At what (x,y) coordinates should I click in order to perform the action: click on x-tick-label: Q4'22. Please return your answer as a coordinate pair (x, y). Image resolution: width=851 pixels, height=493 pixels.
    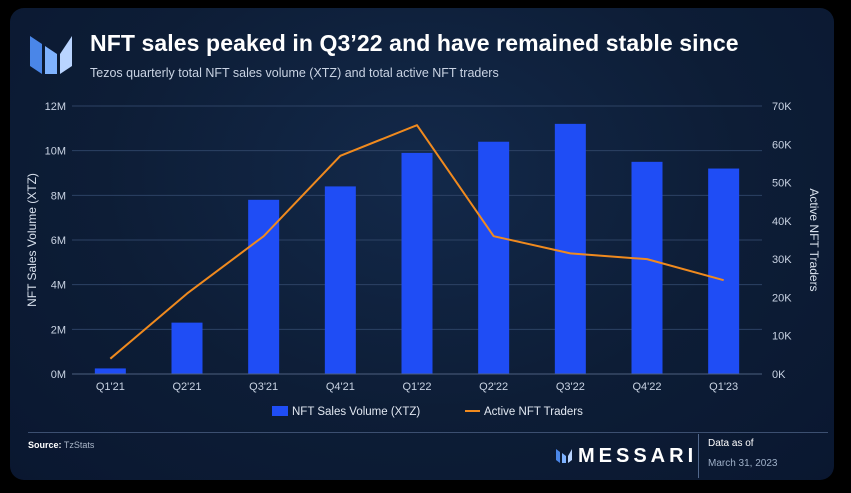
    Looking at the image, I should click on (646, 387).